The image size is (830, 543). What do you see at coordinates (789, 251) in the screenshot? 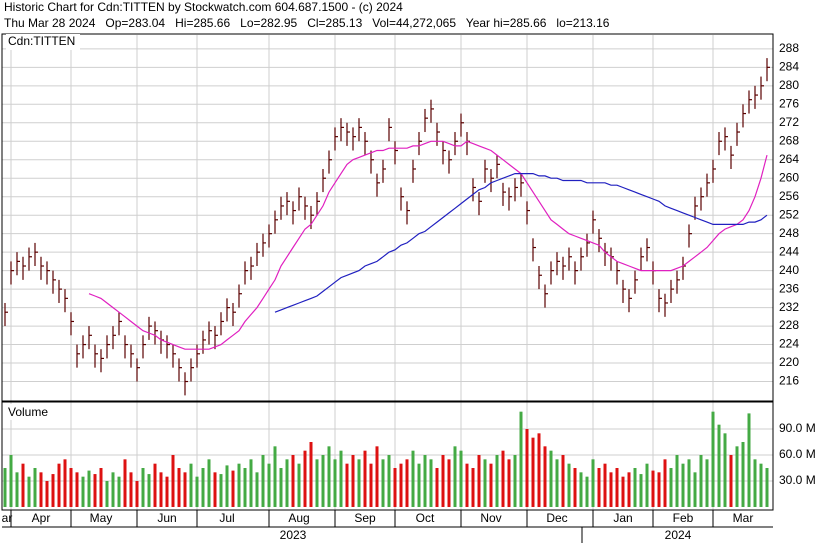
I see `y-tick-label: 244` at bounding box center [789, 251].